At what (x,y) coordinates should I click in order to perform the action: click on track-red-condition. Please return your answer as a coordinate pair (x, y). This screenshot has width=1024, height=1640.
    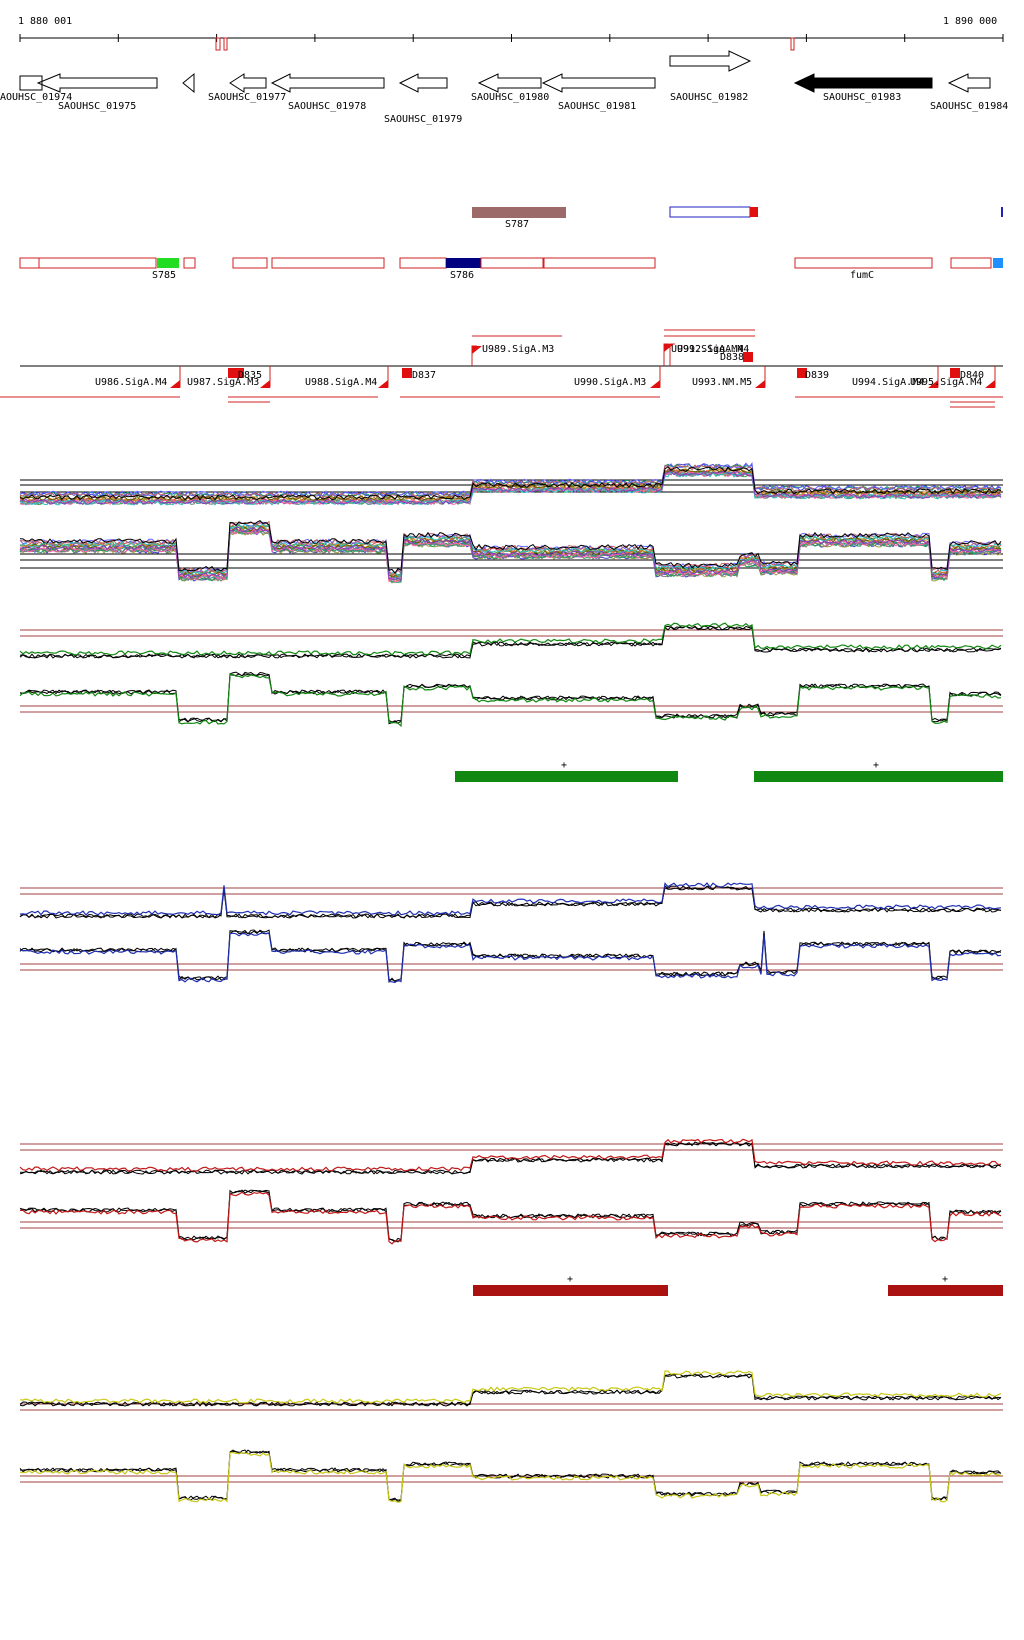
    Looking at the image, I should click on (511, 1191).